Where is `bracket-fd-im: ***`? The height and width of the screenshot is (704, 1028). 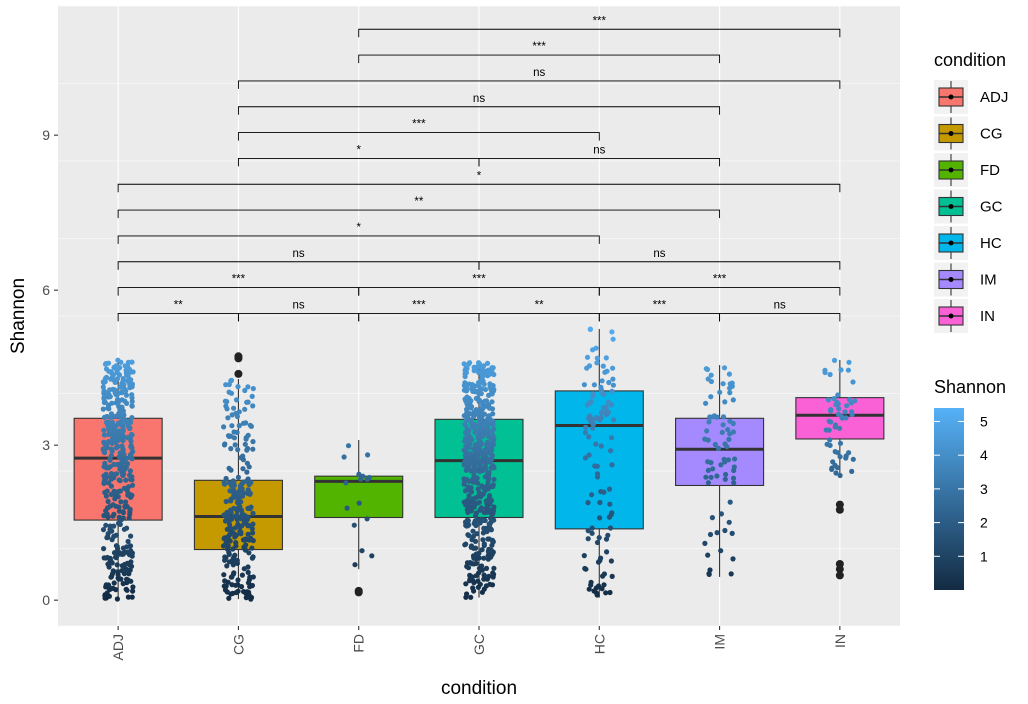
bracket-fd-im: *** is located at coordinates (539, 52).